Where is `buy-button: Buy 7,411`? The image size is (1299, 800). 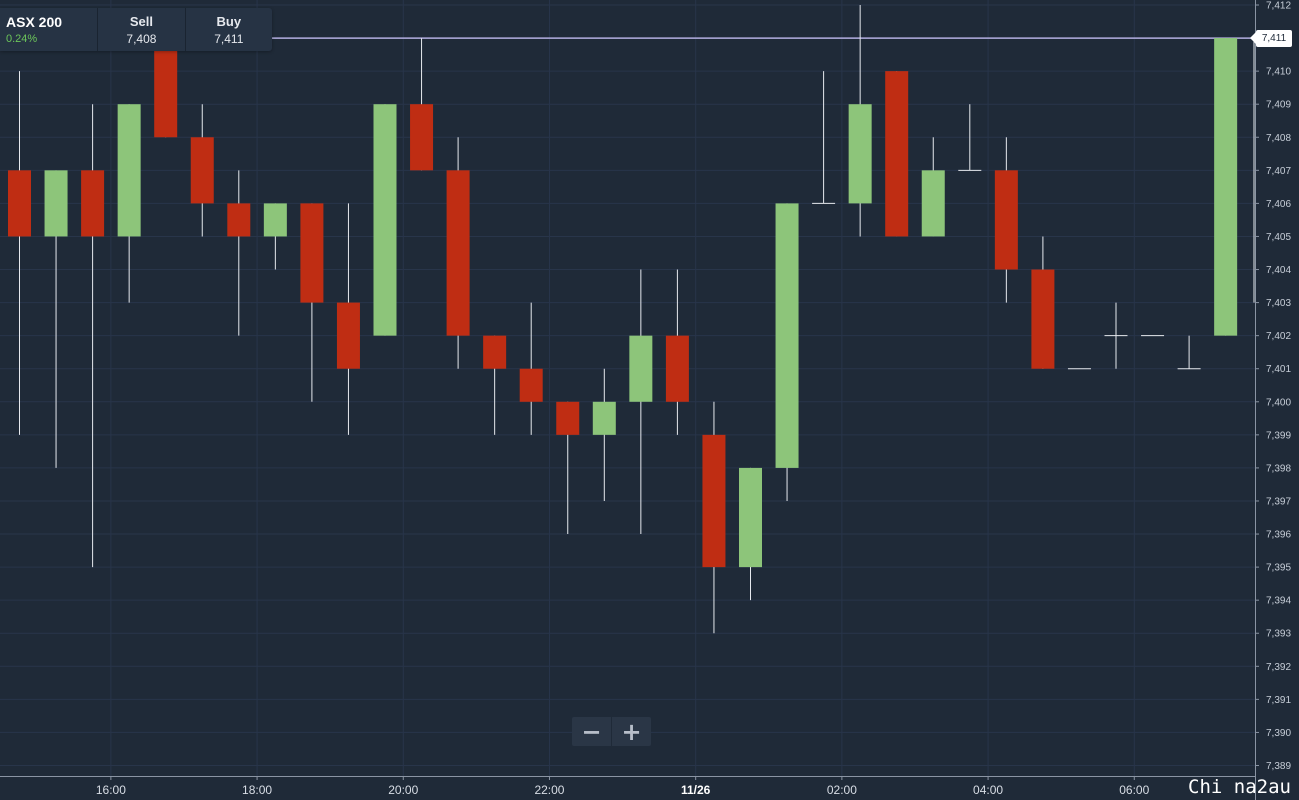 buy-button: Buy 7,411 is located at coordinates (228, 29).